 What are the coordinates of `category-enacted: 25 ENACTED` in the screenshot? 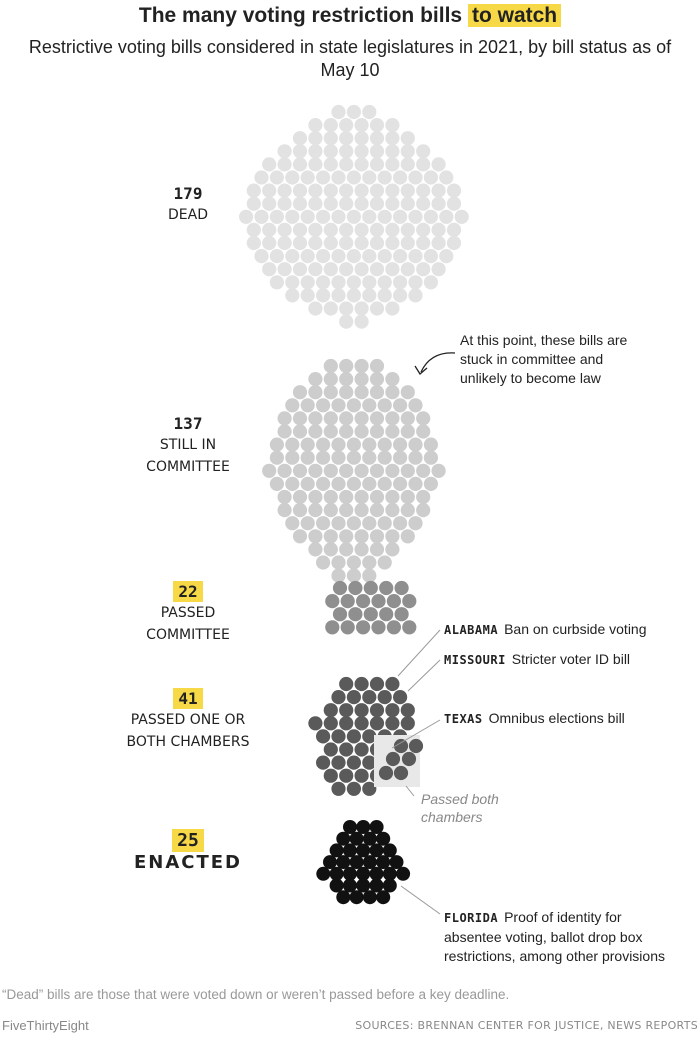 It's located at (188, 851).